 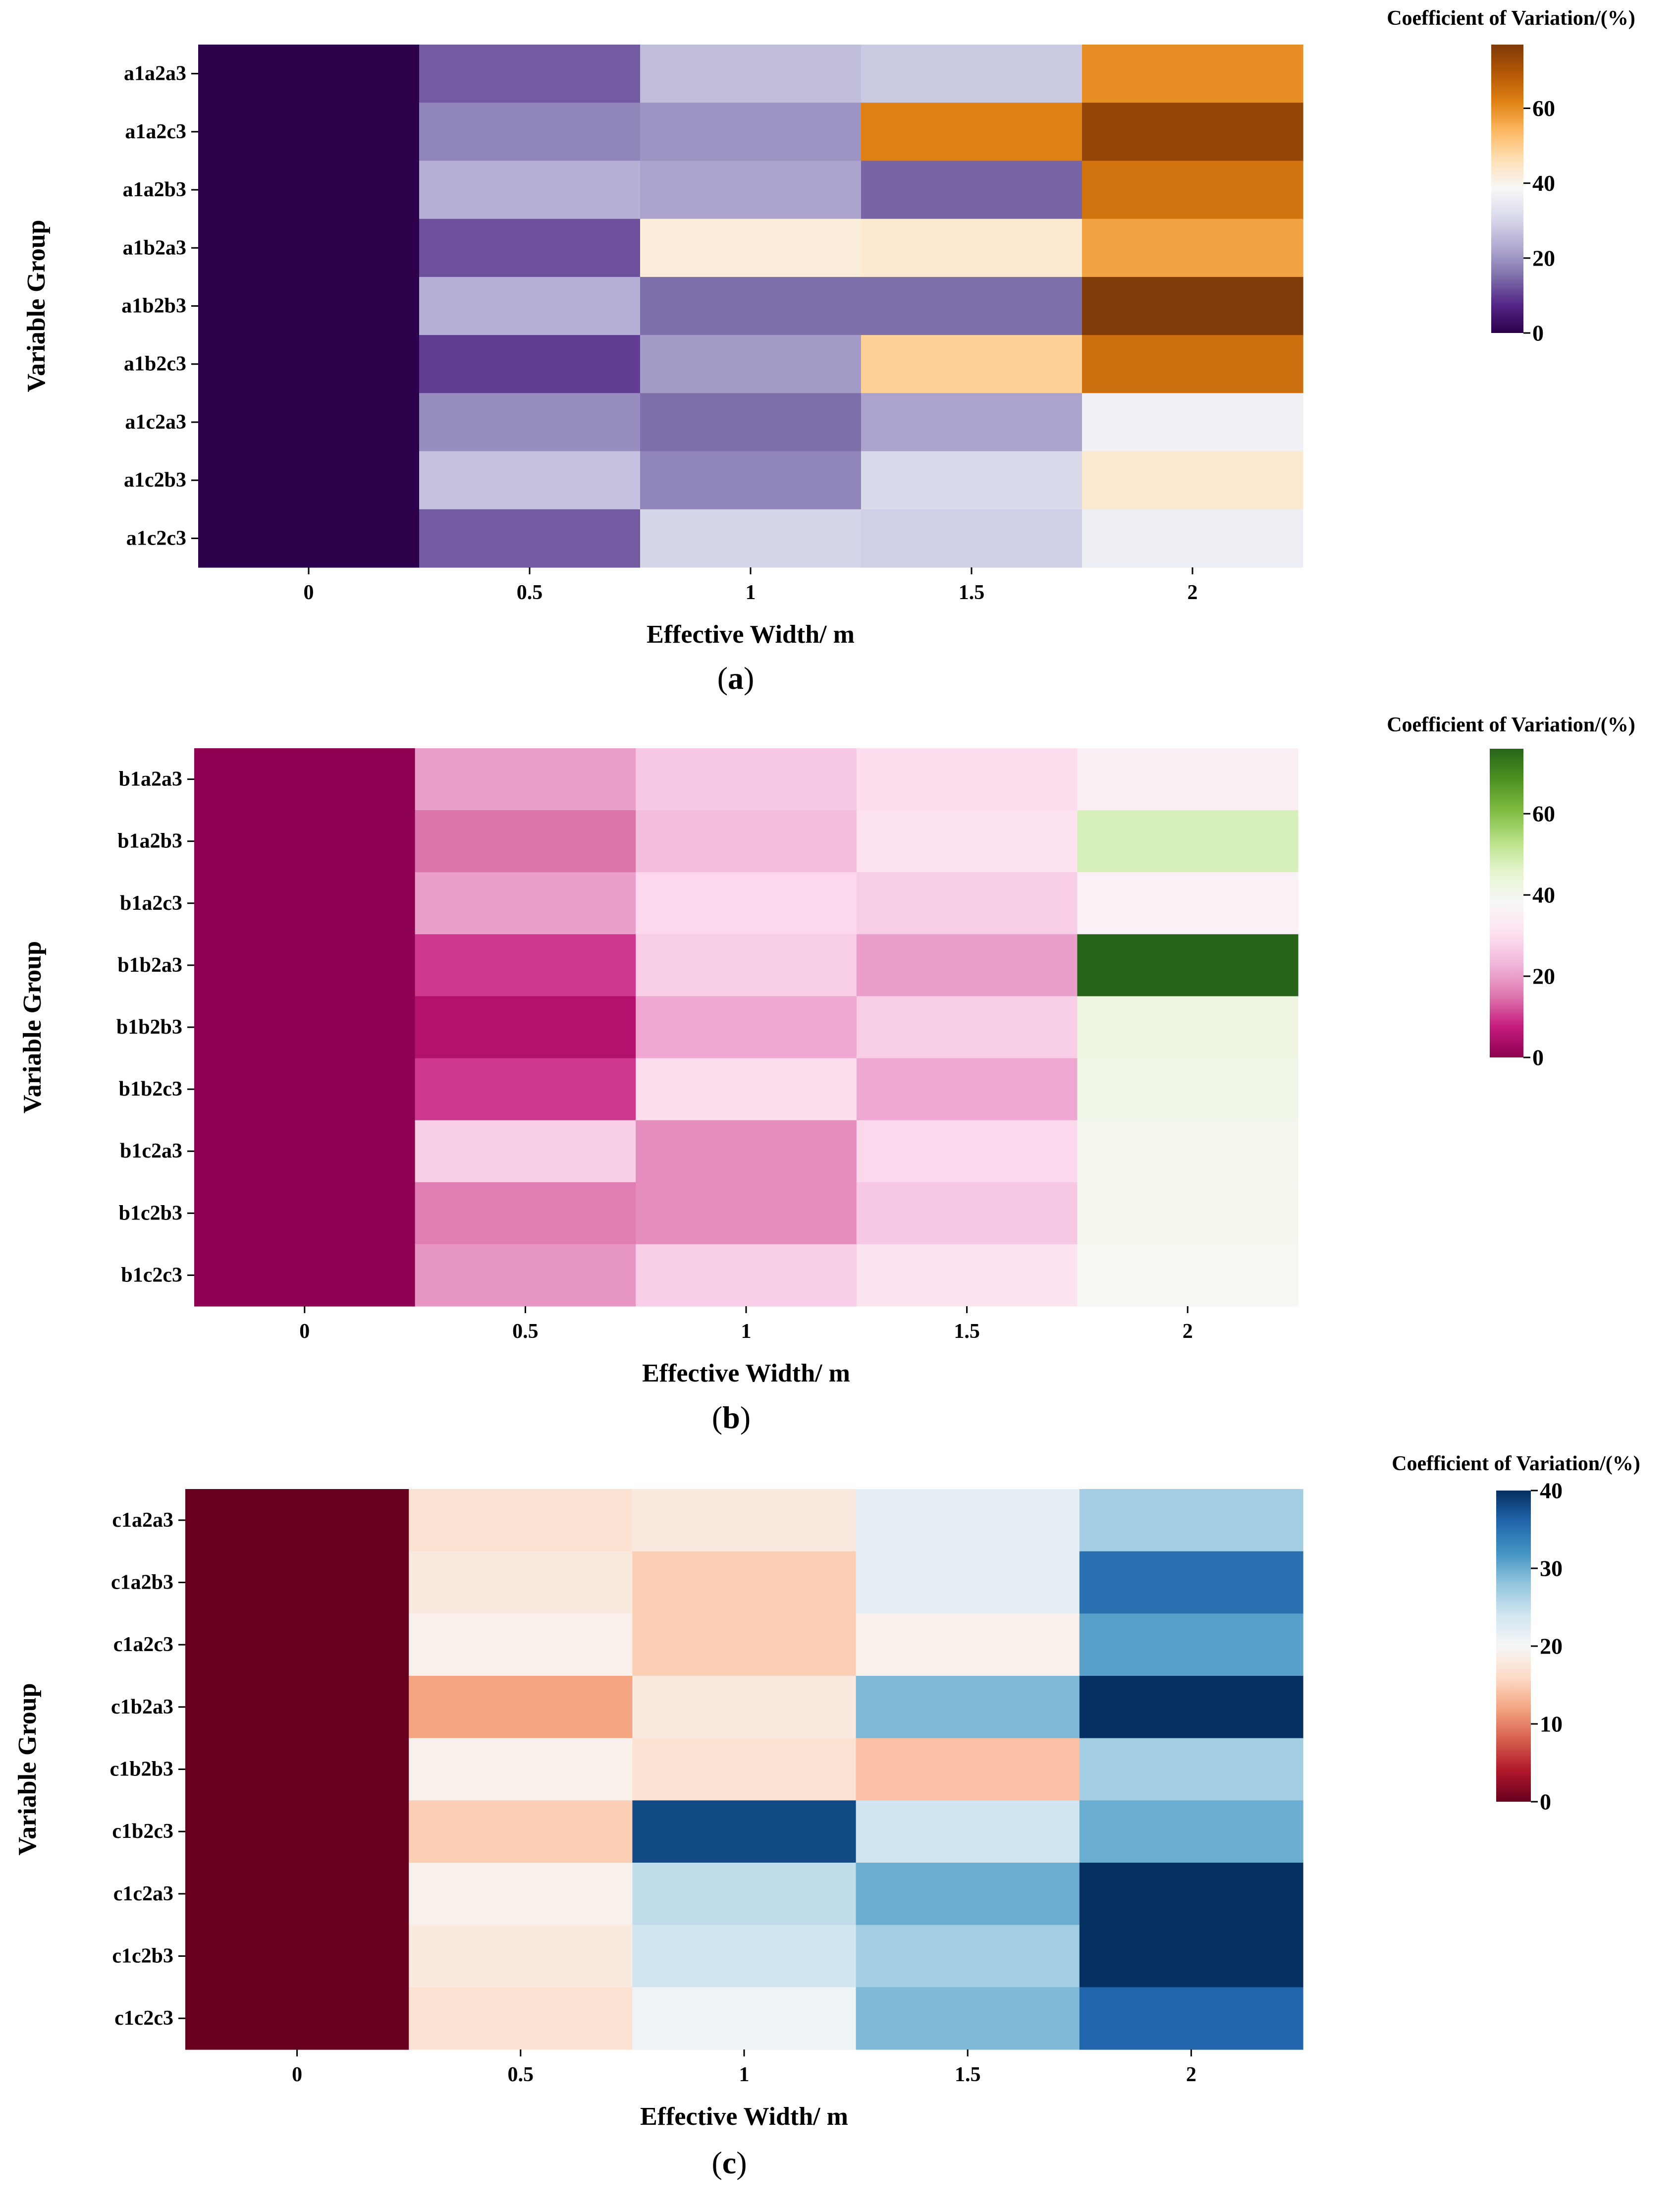 I want to click on heatmap-cell: b1c2a3 @ 1.5: 29, so click(x=967, y=1151).